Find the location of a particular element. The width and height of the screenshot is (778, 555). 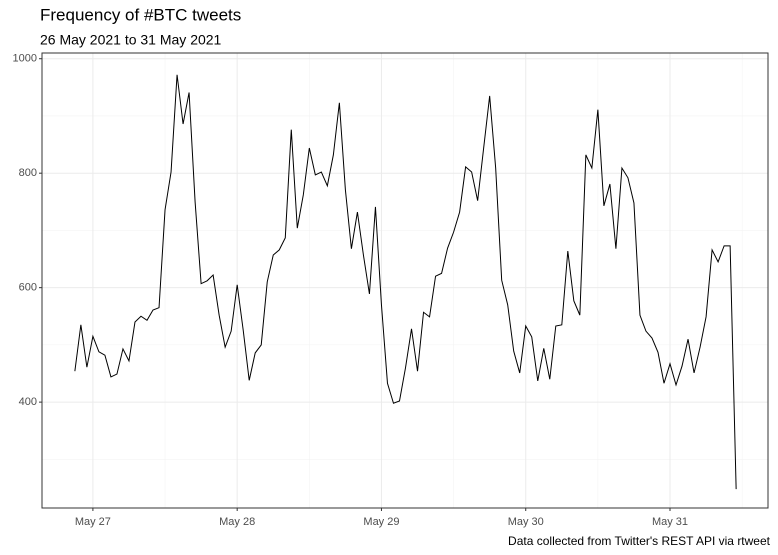

chart-title: Frequency of #BTC tweets is located at coordinates (140, 14).